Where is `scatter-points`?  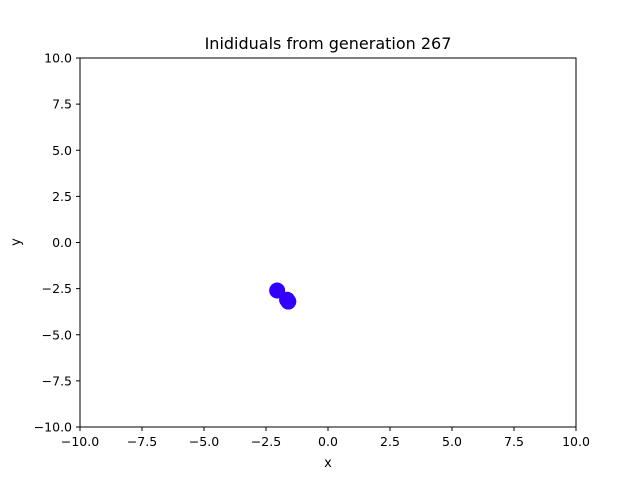 scatter-points is located at coordinates (283, 296).